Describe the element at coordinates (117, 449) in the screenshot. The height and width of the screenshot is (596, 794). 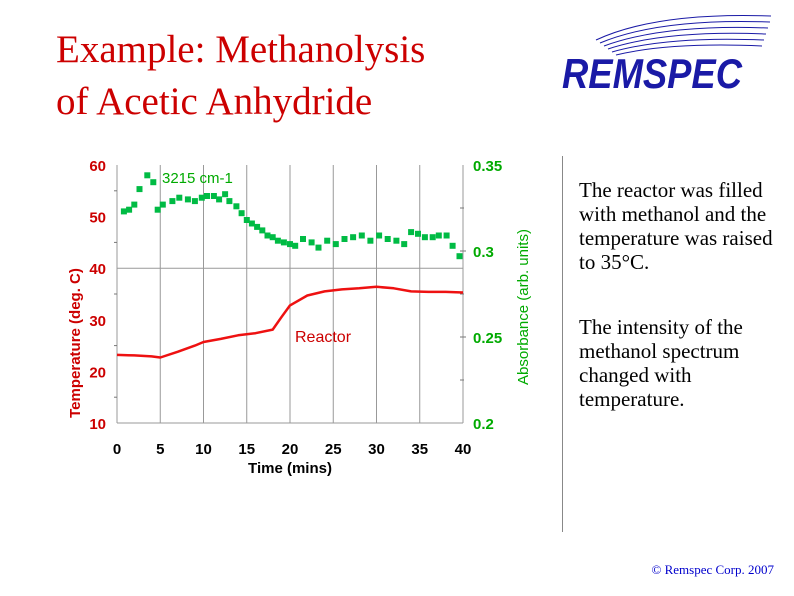
I see `x-tick-label: 0` at that location.